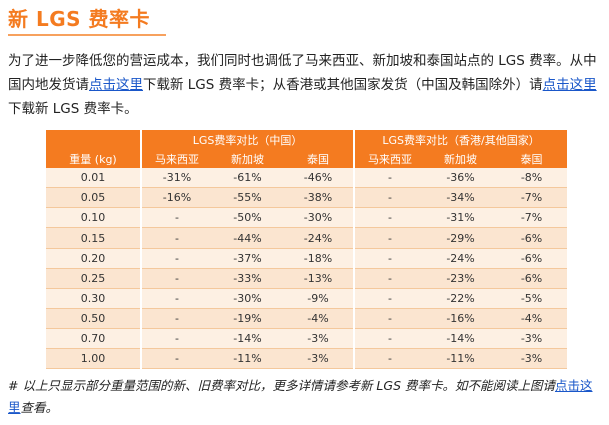 This screenshot has width=609, height=425. I want to click on cell-hk-singapore: -11%, so click(461, 359).